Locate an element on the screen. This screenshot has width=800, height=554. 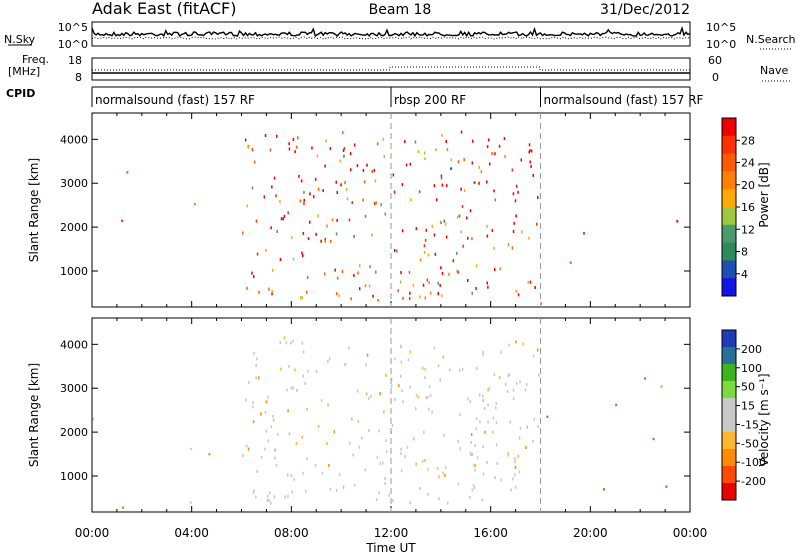
nave-trace is located at coordinates (391, 68).